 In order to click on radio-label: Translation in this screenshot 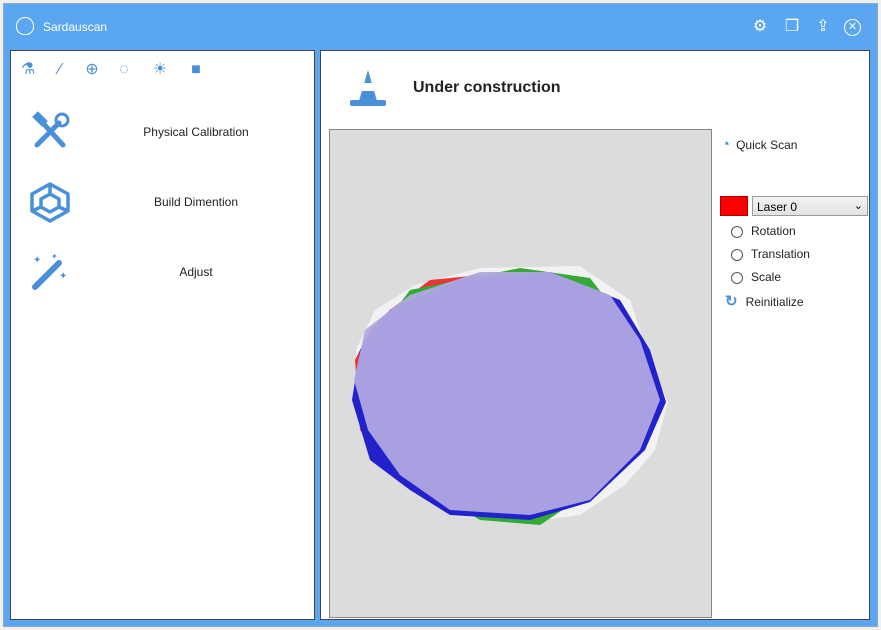, I will do `click(780, 254)`.